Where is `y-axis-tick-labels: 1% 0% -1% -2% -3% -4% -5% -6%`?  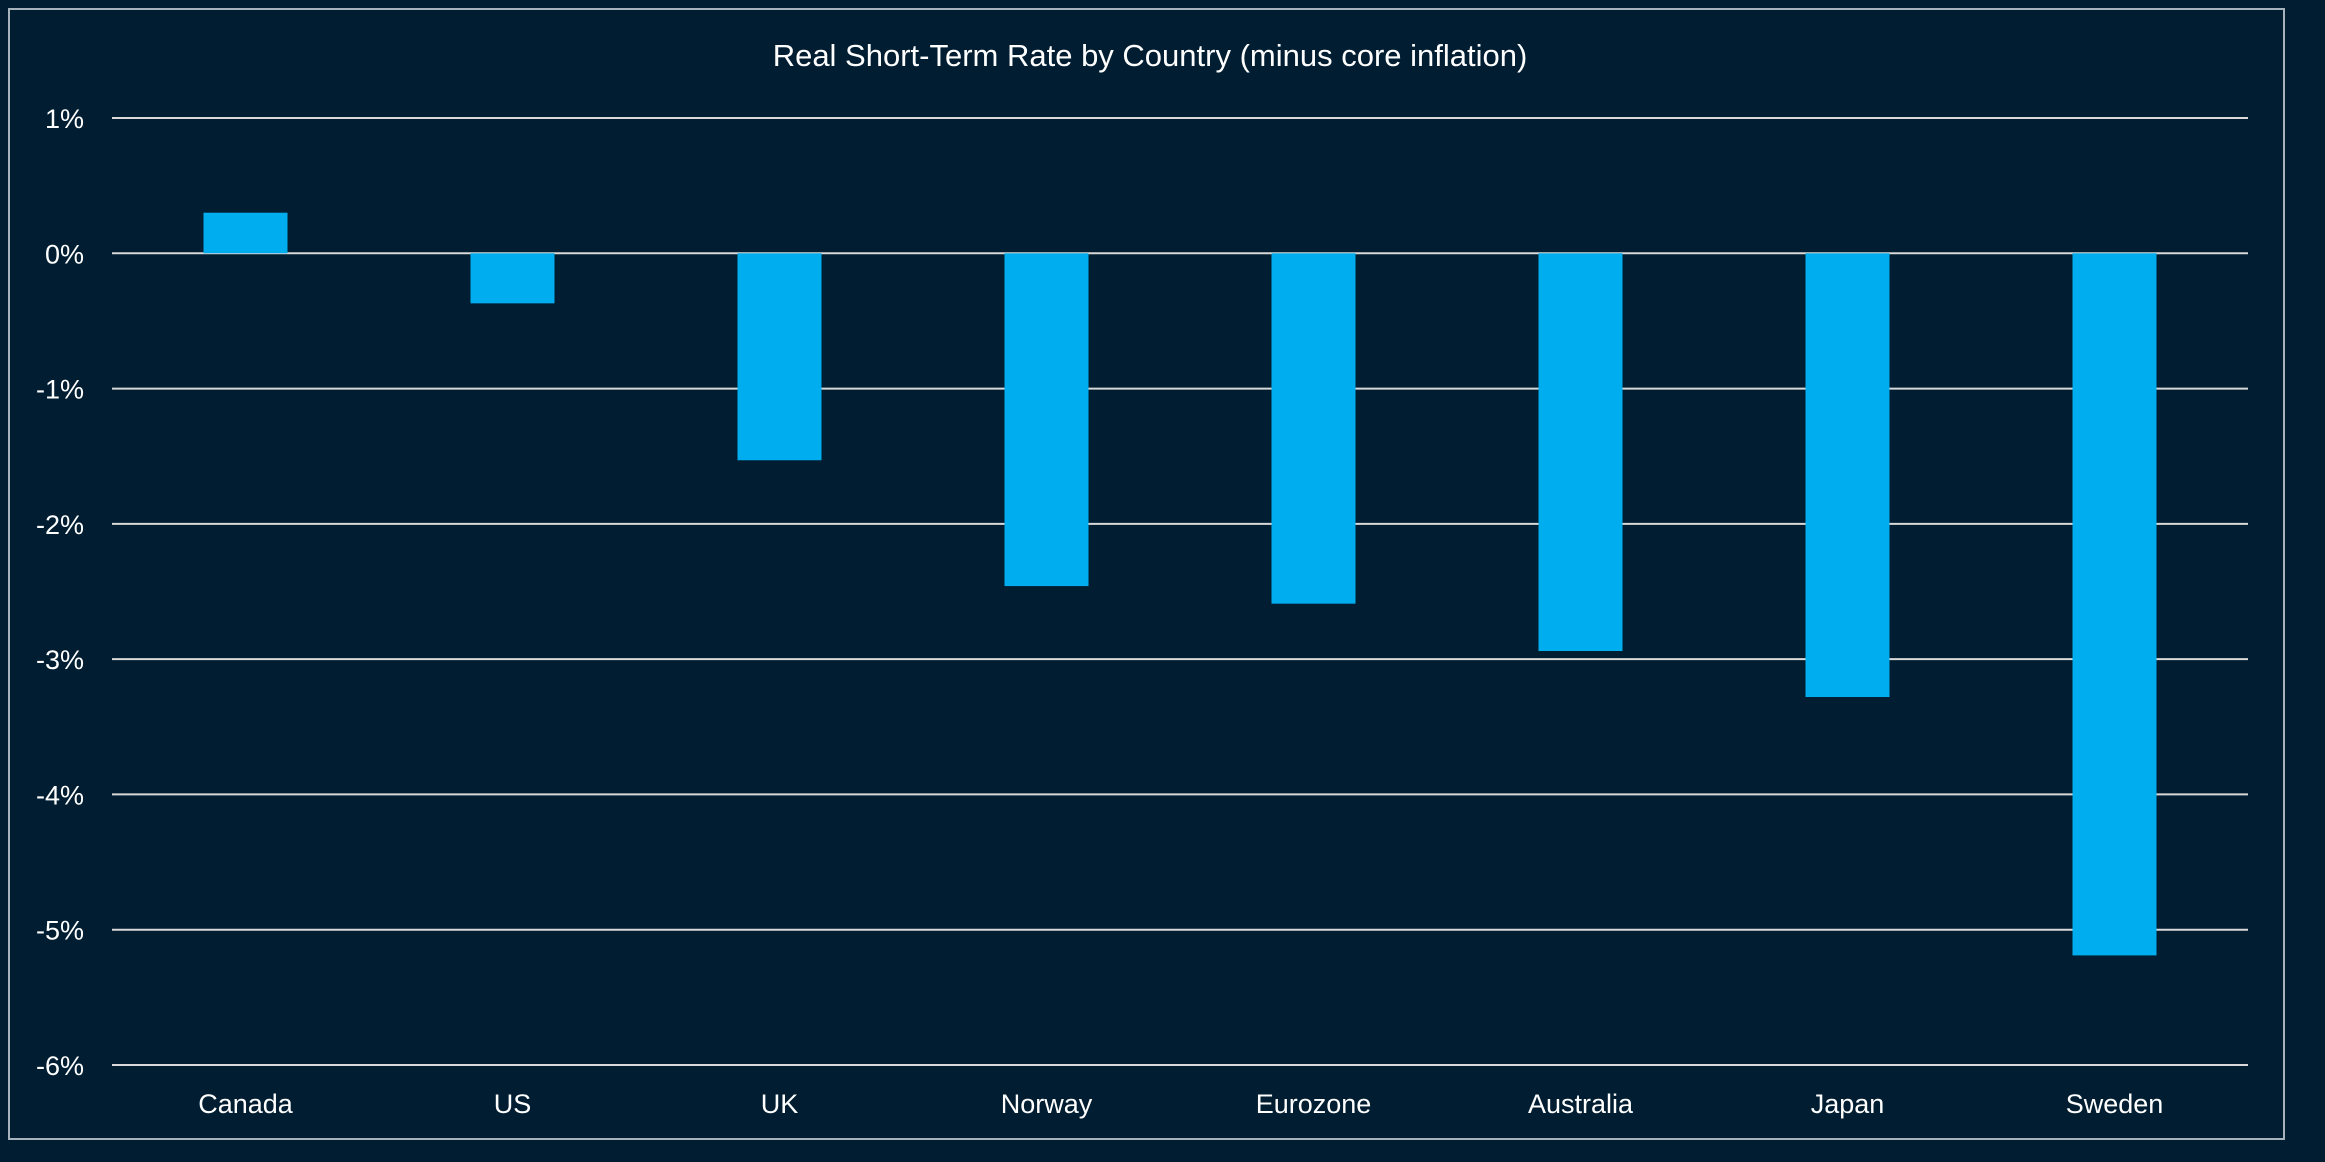
y-axis-tick-labels: 1% 0% -1% -2% -3% -4% -5% -6% is located at coordinates (60, 592).